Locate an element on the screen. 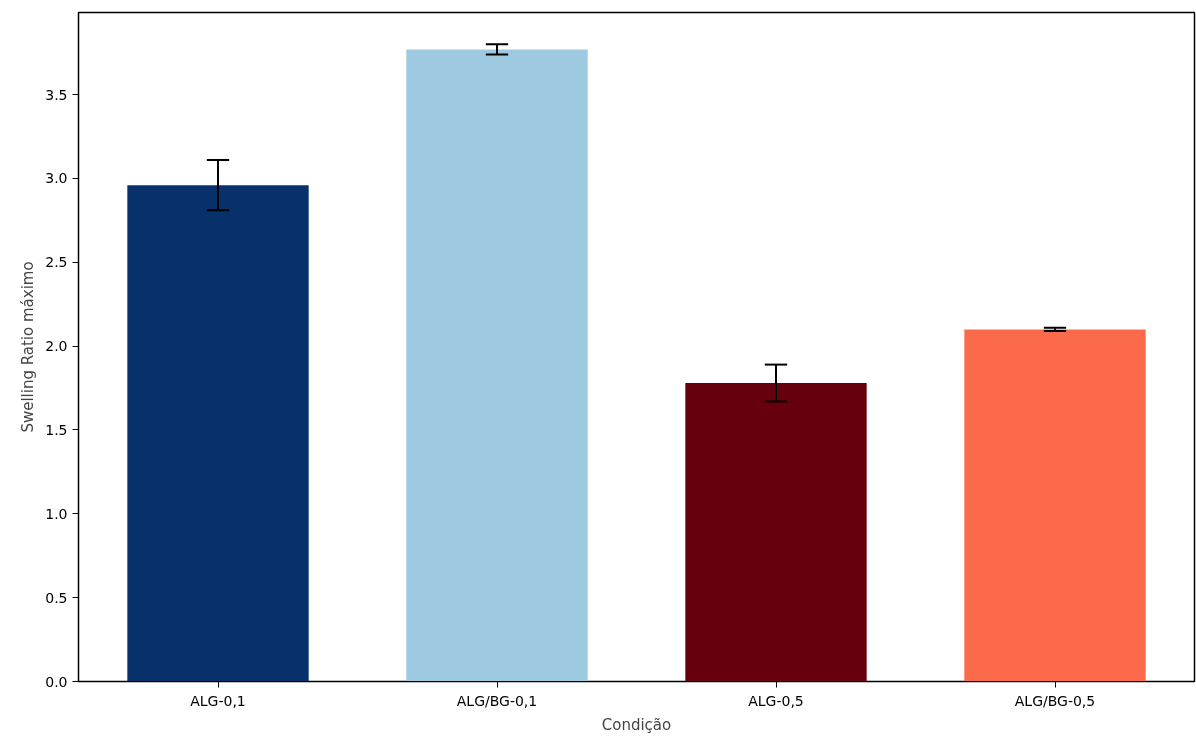 The width and height of the screenshot is (1196, 736). x-tick-label: ALG/BG-0,5 is located at coordinates (1055, 700).